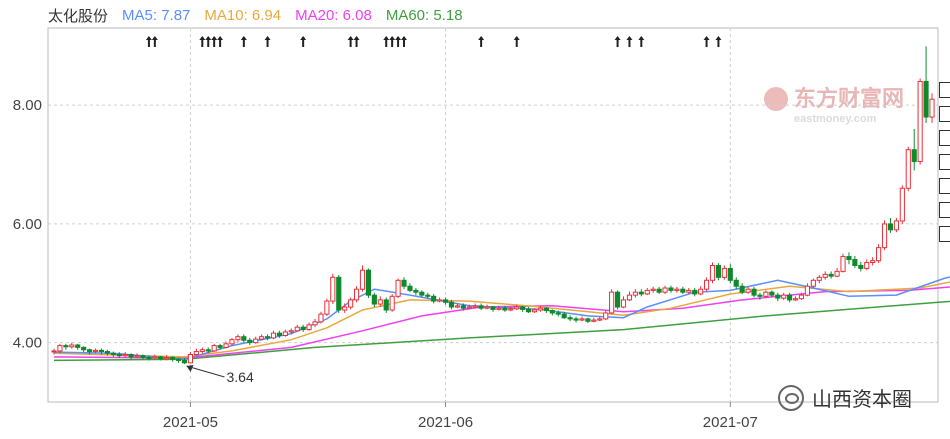 The width and height of the screenshot is (950, 439). I want to click on y-tick-label: 6.00, so click(27, 224).